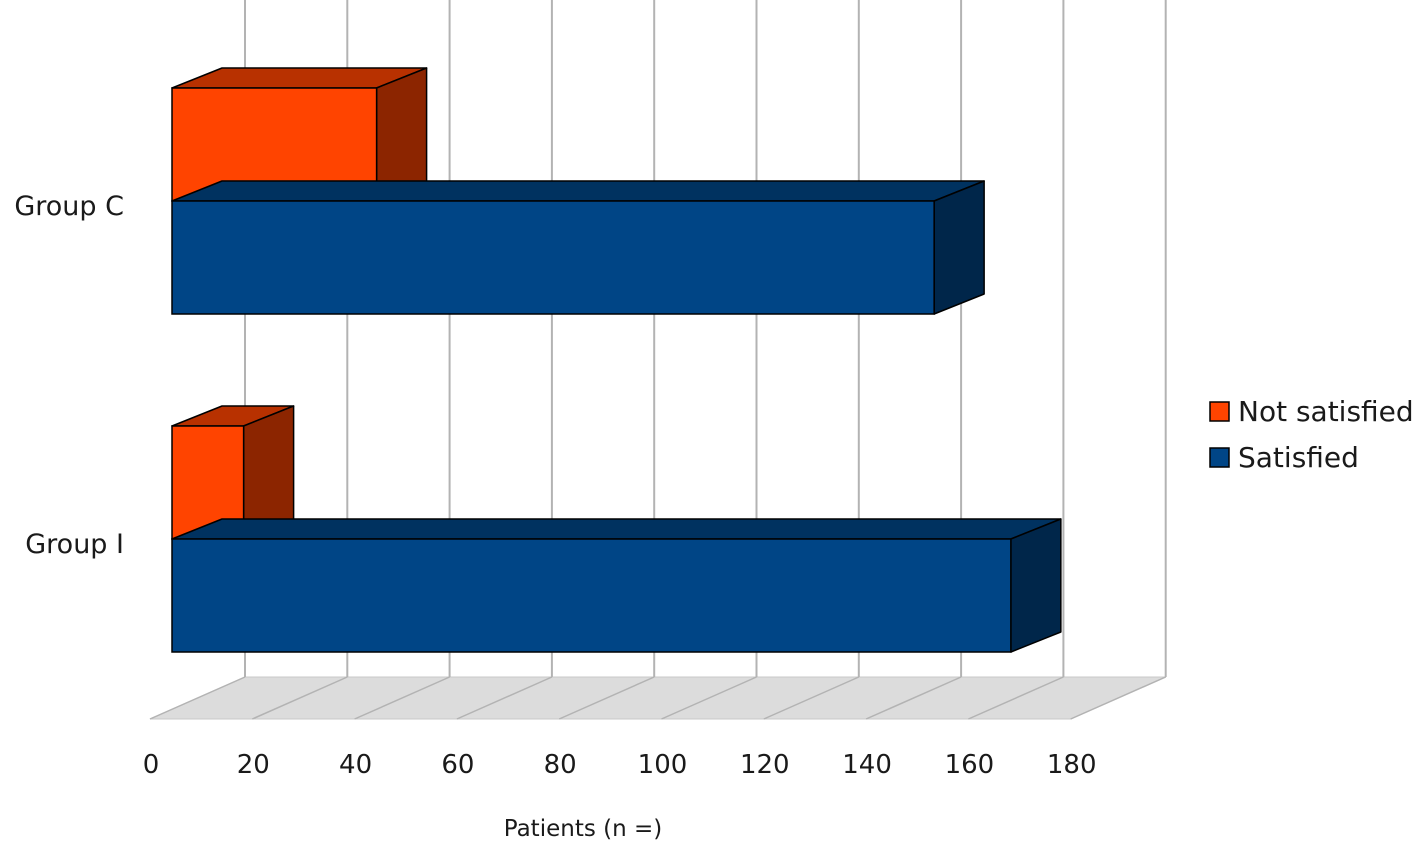 This screenshot has height=845, width=1418. What do you see at coordinates (355, 765) in the screenshot?
I see `x-tick-label-40: 40` at bounding box center [355, 765].